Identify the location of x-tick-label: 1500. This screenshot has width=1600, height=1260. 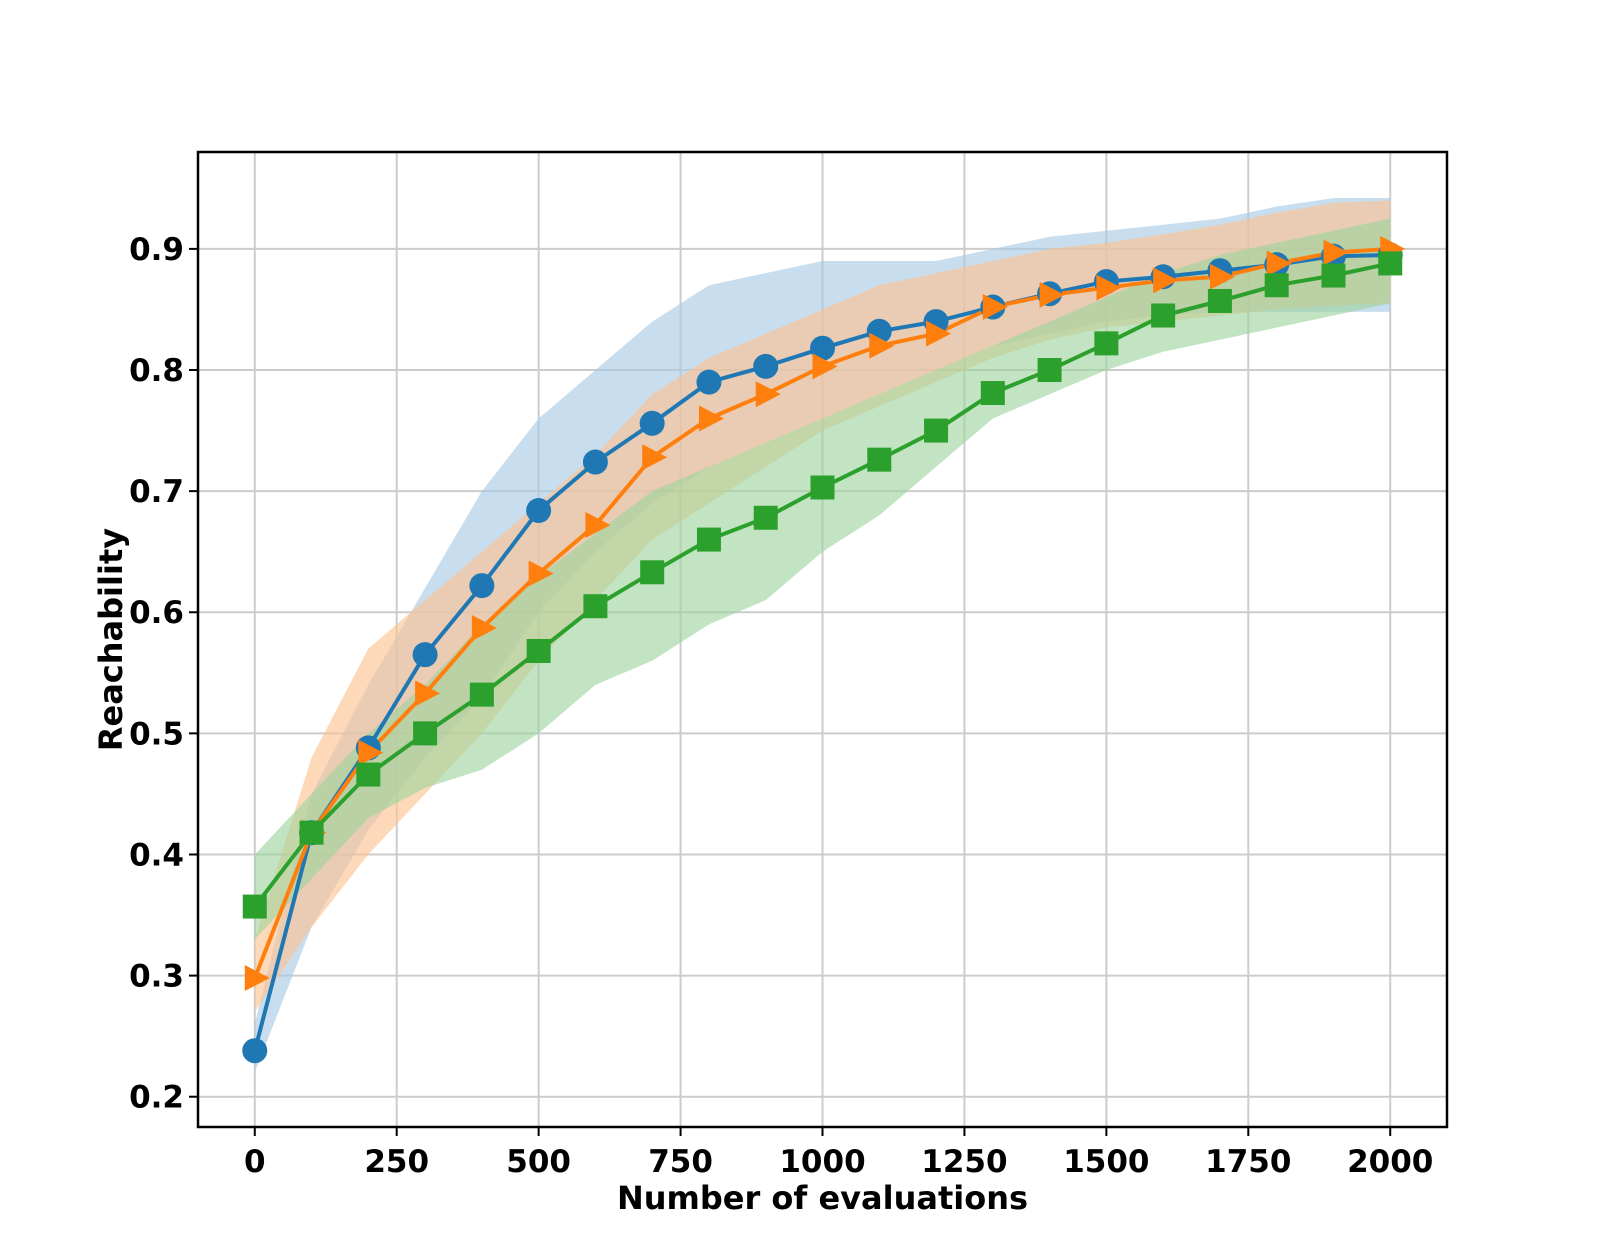
(1106, 1162).